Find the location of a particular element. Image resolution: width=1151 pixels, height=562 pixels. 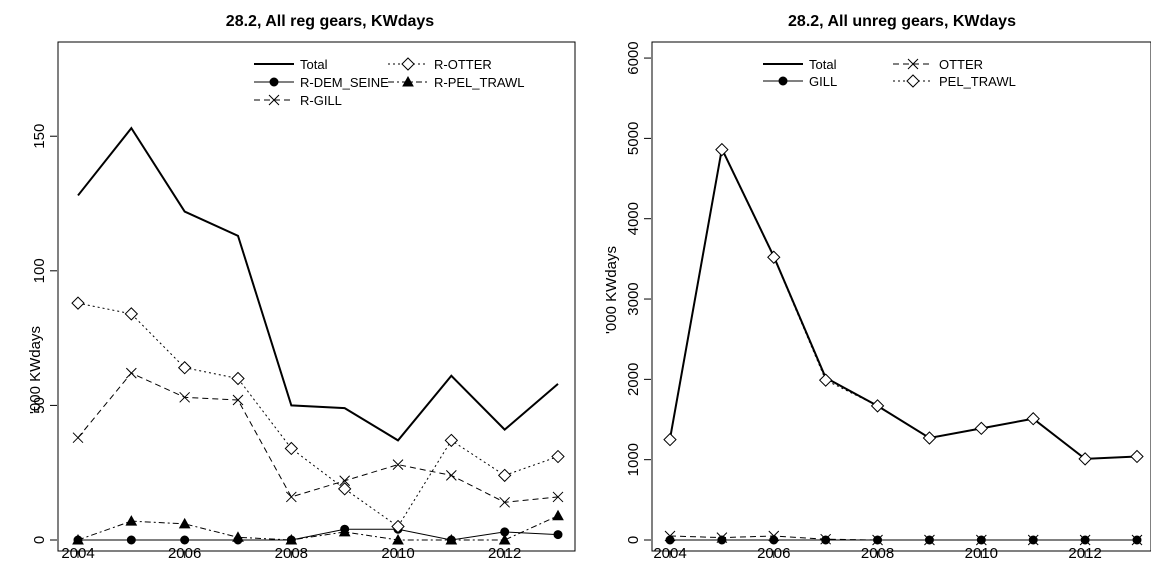

y-tick-label: 2000 is located at coordinates (633, 379).